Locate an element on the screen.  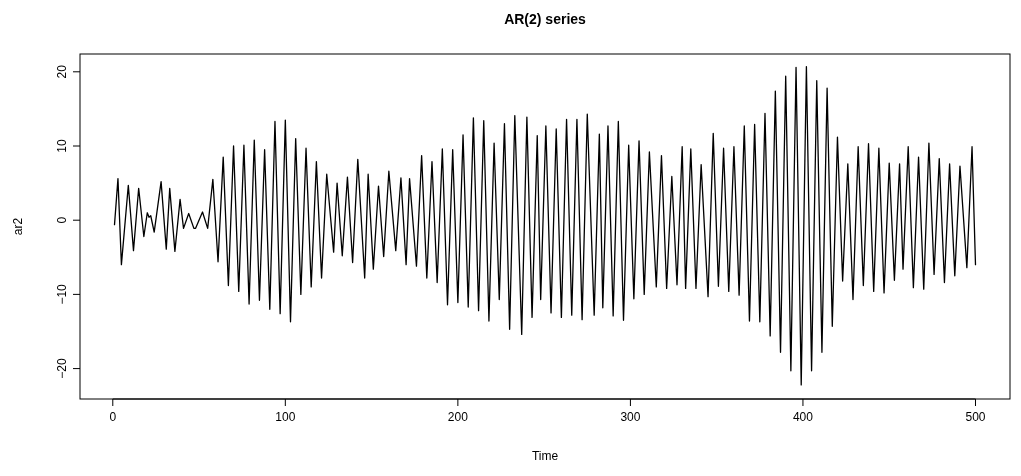
chart-title: AR(2) series is located at coordinates (545, 19).